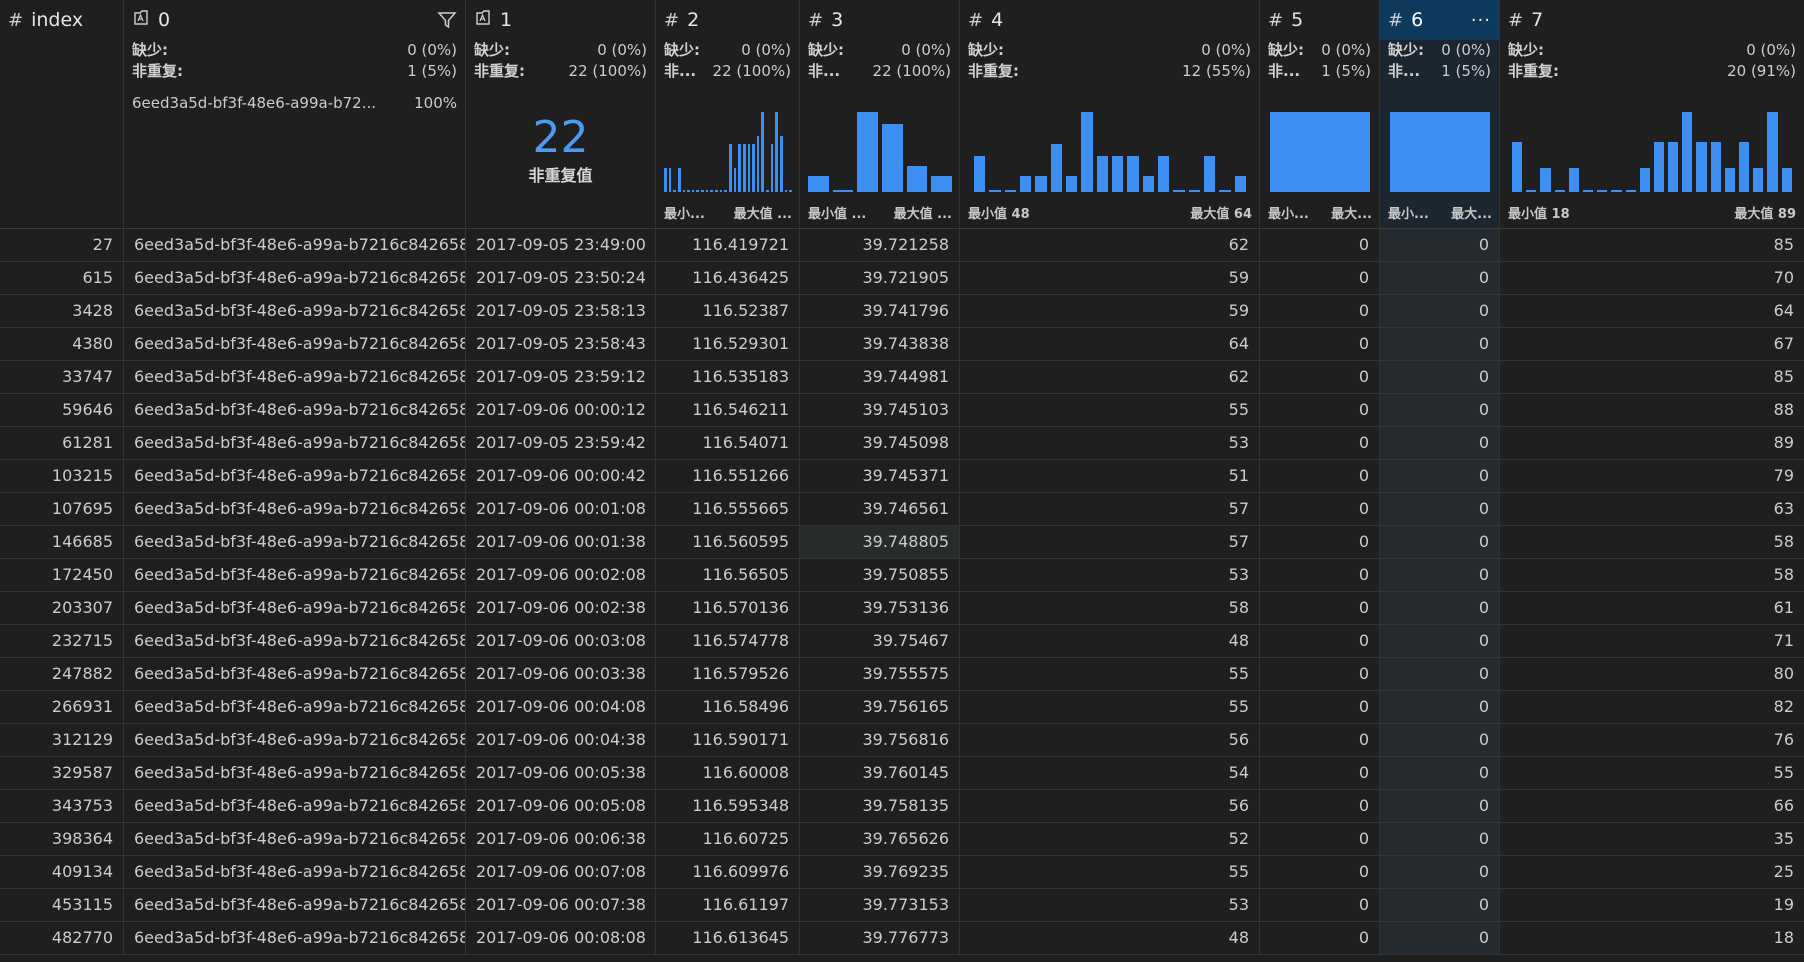  What do you see at coordinates (1110, 311) in the screenshot?
I see `table-cell: 59` at bounding box center [1110, 311].